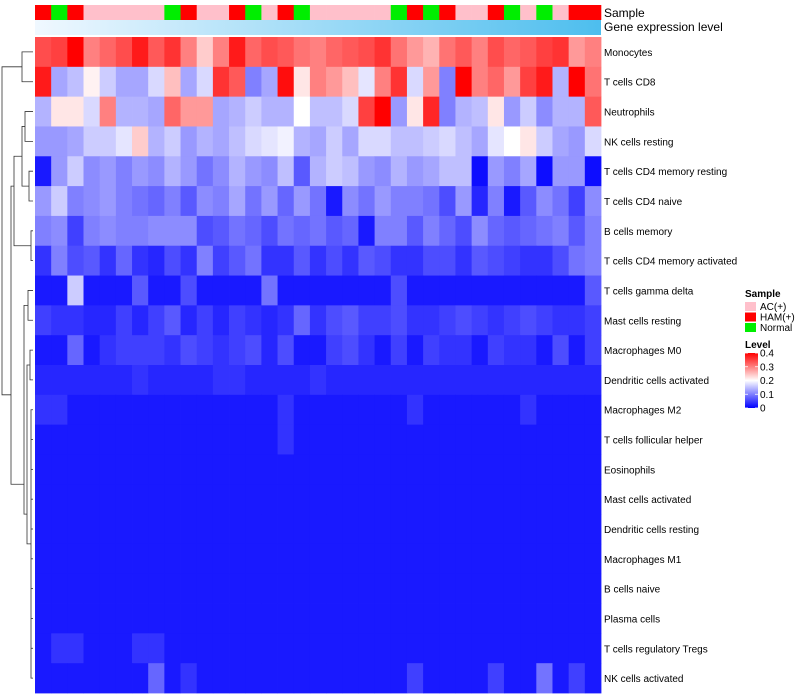  I want to click on dendrogram-branch, so click(28, 126).